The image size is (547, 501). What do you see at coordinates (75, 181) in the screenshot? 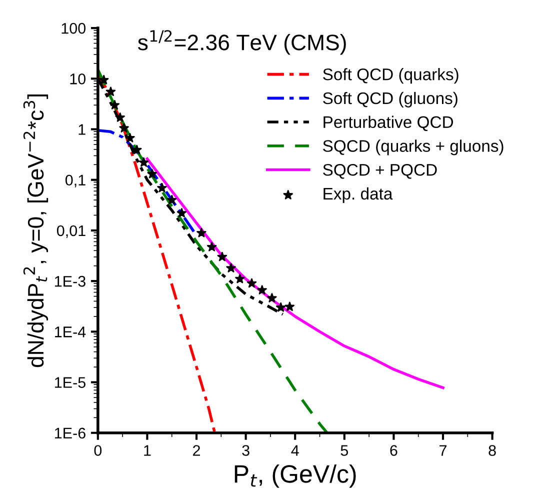
I see `y-tick-label: 0,1` at bounding box center [75, 181].